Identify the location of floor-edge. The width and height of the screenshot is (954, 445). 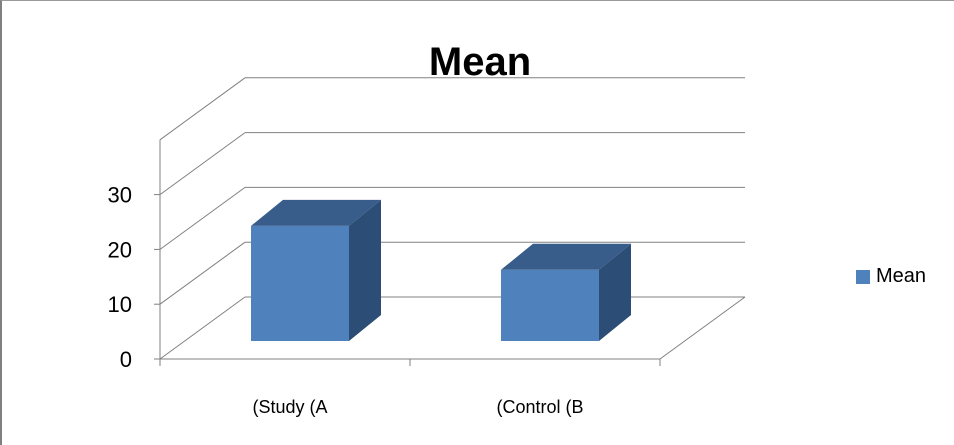
(702, 328).